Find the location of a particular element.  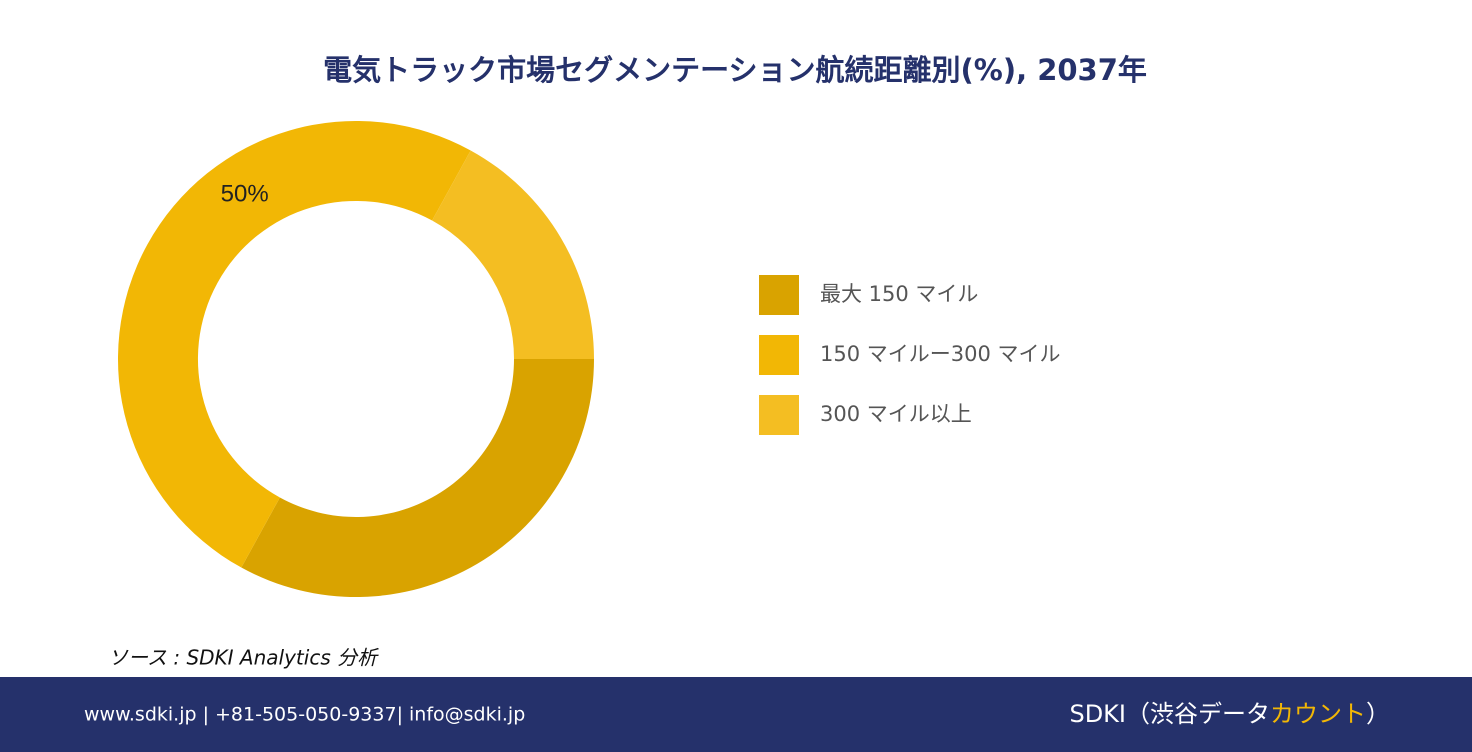

legend-label: 150 マイルー300 マイル is located at coordinates (940, 354).